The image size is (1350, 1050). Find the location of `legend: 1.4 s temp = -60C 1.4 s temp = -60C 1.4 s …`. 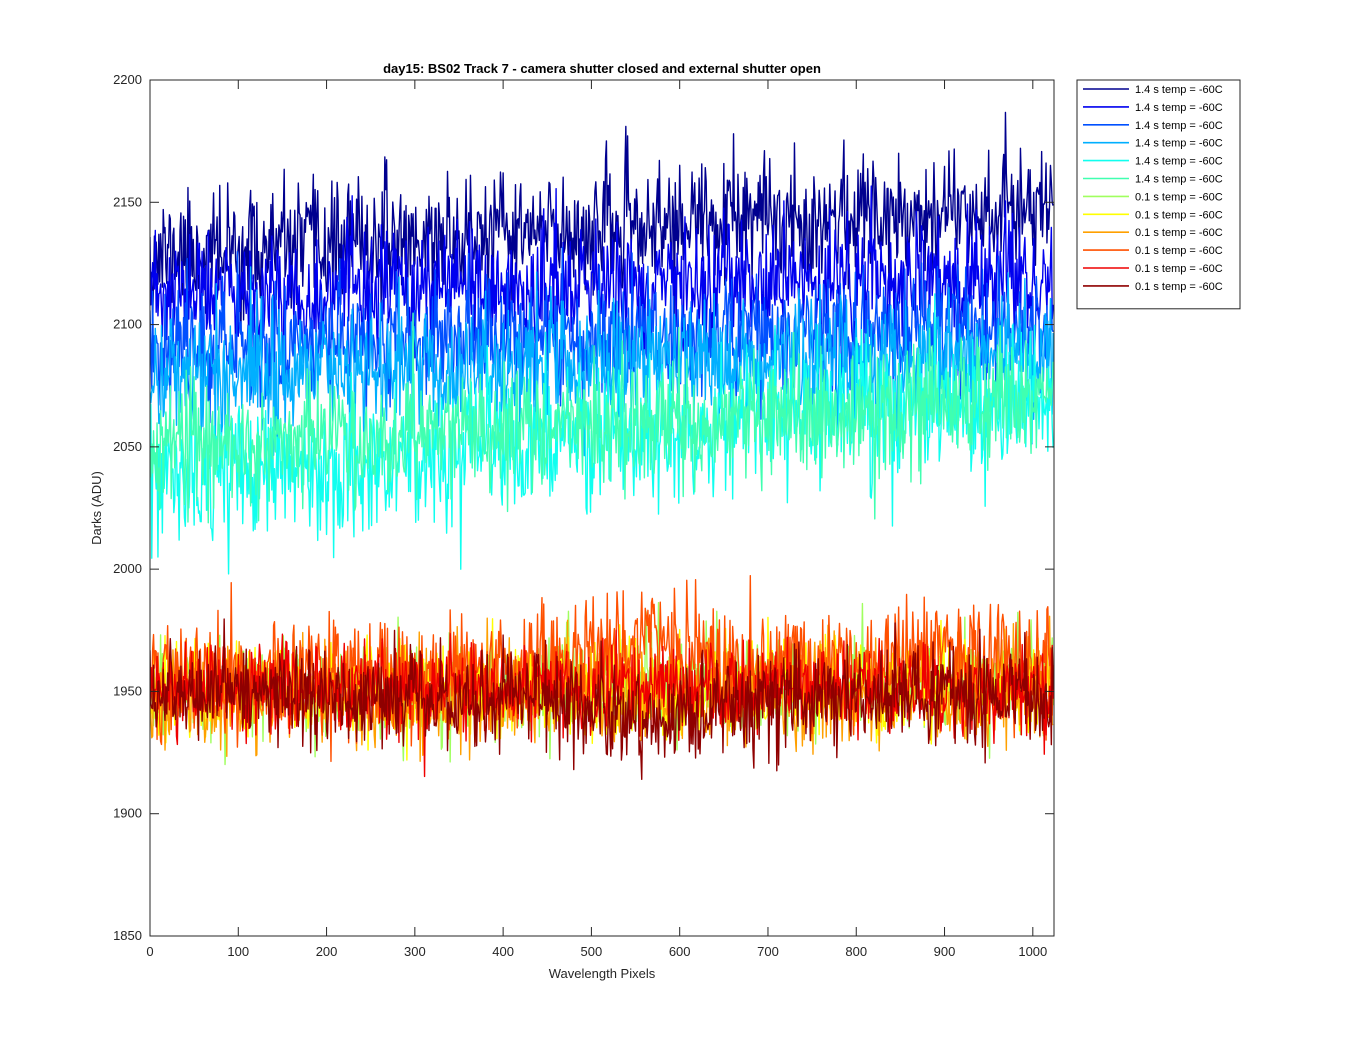

legend: 1.4 s temp = -60C 1.4 s temp = -60C 1.4 s … is located at coordinates (1158, 194).